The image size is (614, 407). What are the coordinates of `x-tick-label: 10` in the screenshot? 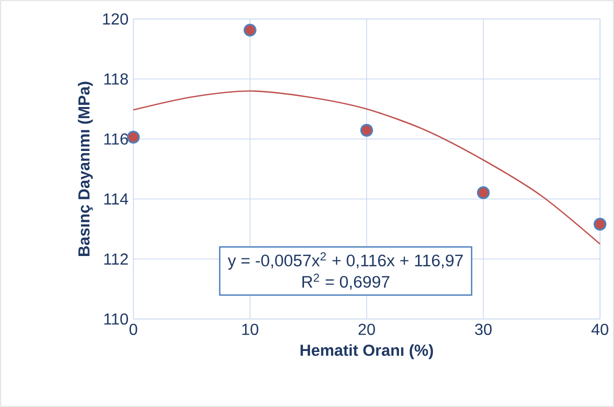 It's located at (250, 330).